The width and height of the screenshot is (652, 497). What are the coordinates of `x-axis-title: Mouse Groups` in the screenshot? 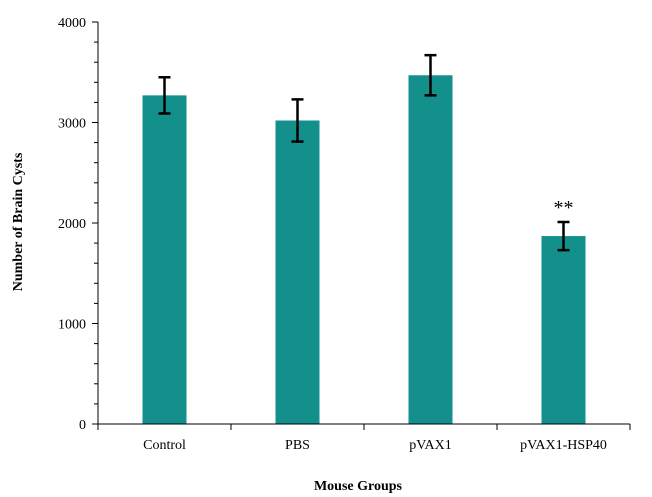 It's located at (358, 486).